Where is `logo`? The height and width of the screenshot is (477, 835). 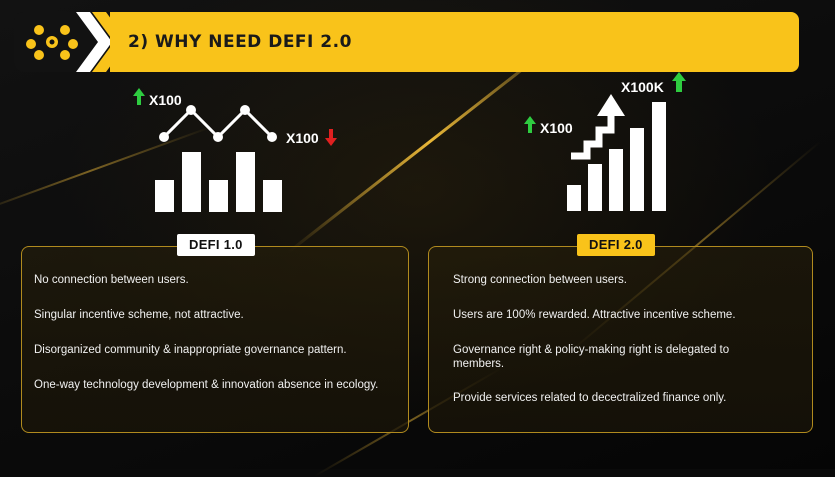 logo is located at coordinates (52, 42).